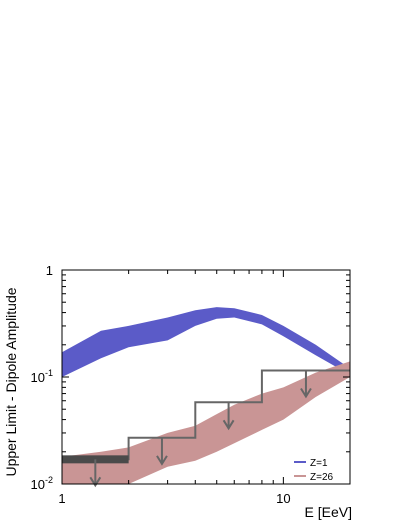  What do you see at coordinates (42, 376) in the screenshot?
I see `y-tick-label: 10⁻¹` at bounding box center [42, 376].